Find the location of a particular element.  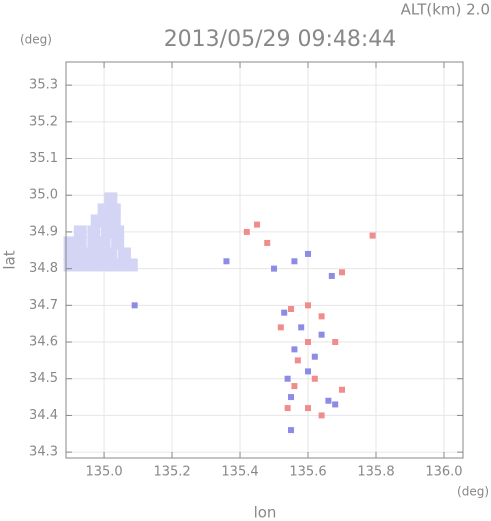

x-tick-label: 135.0 is located at coordinates (103, 472).